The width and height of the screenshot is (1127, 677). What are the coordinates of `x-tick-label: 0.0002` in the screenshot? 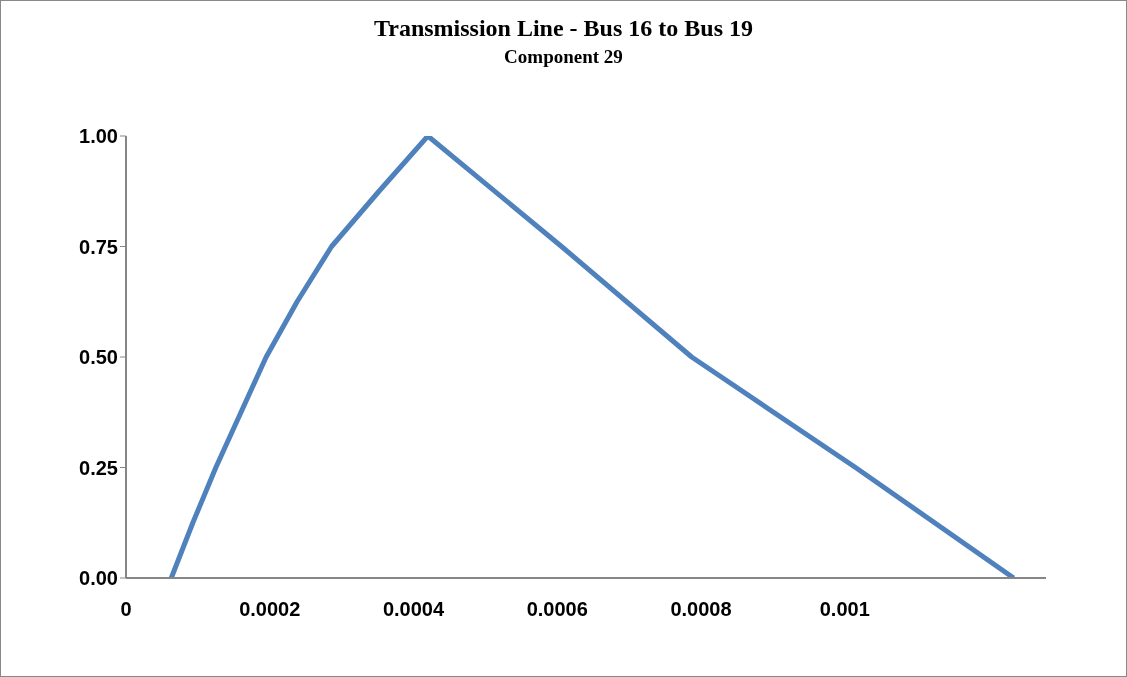 It's located at (270, 609).